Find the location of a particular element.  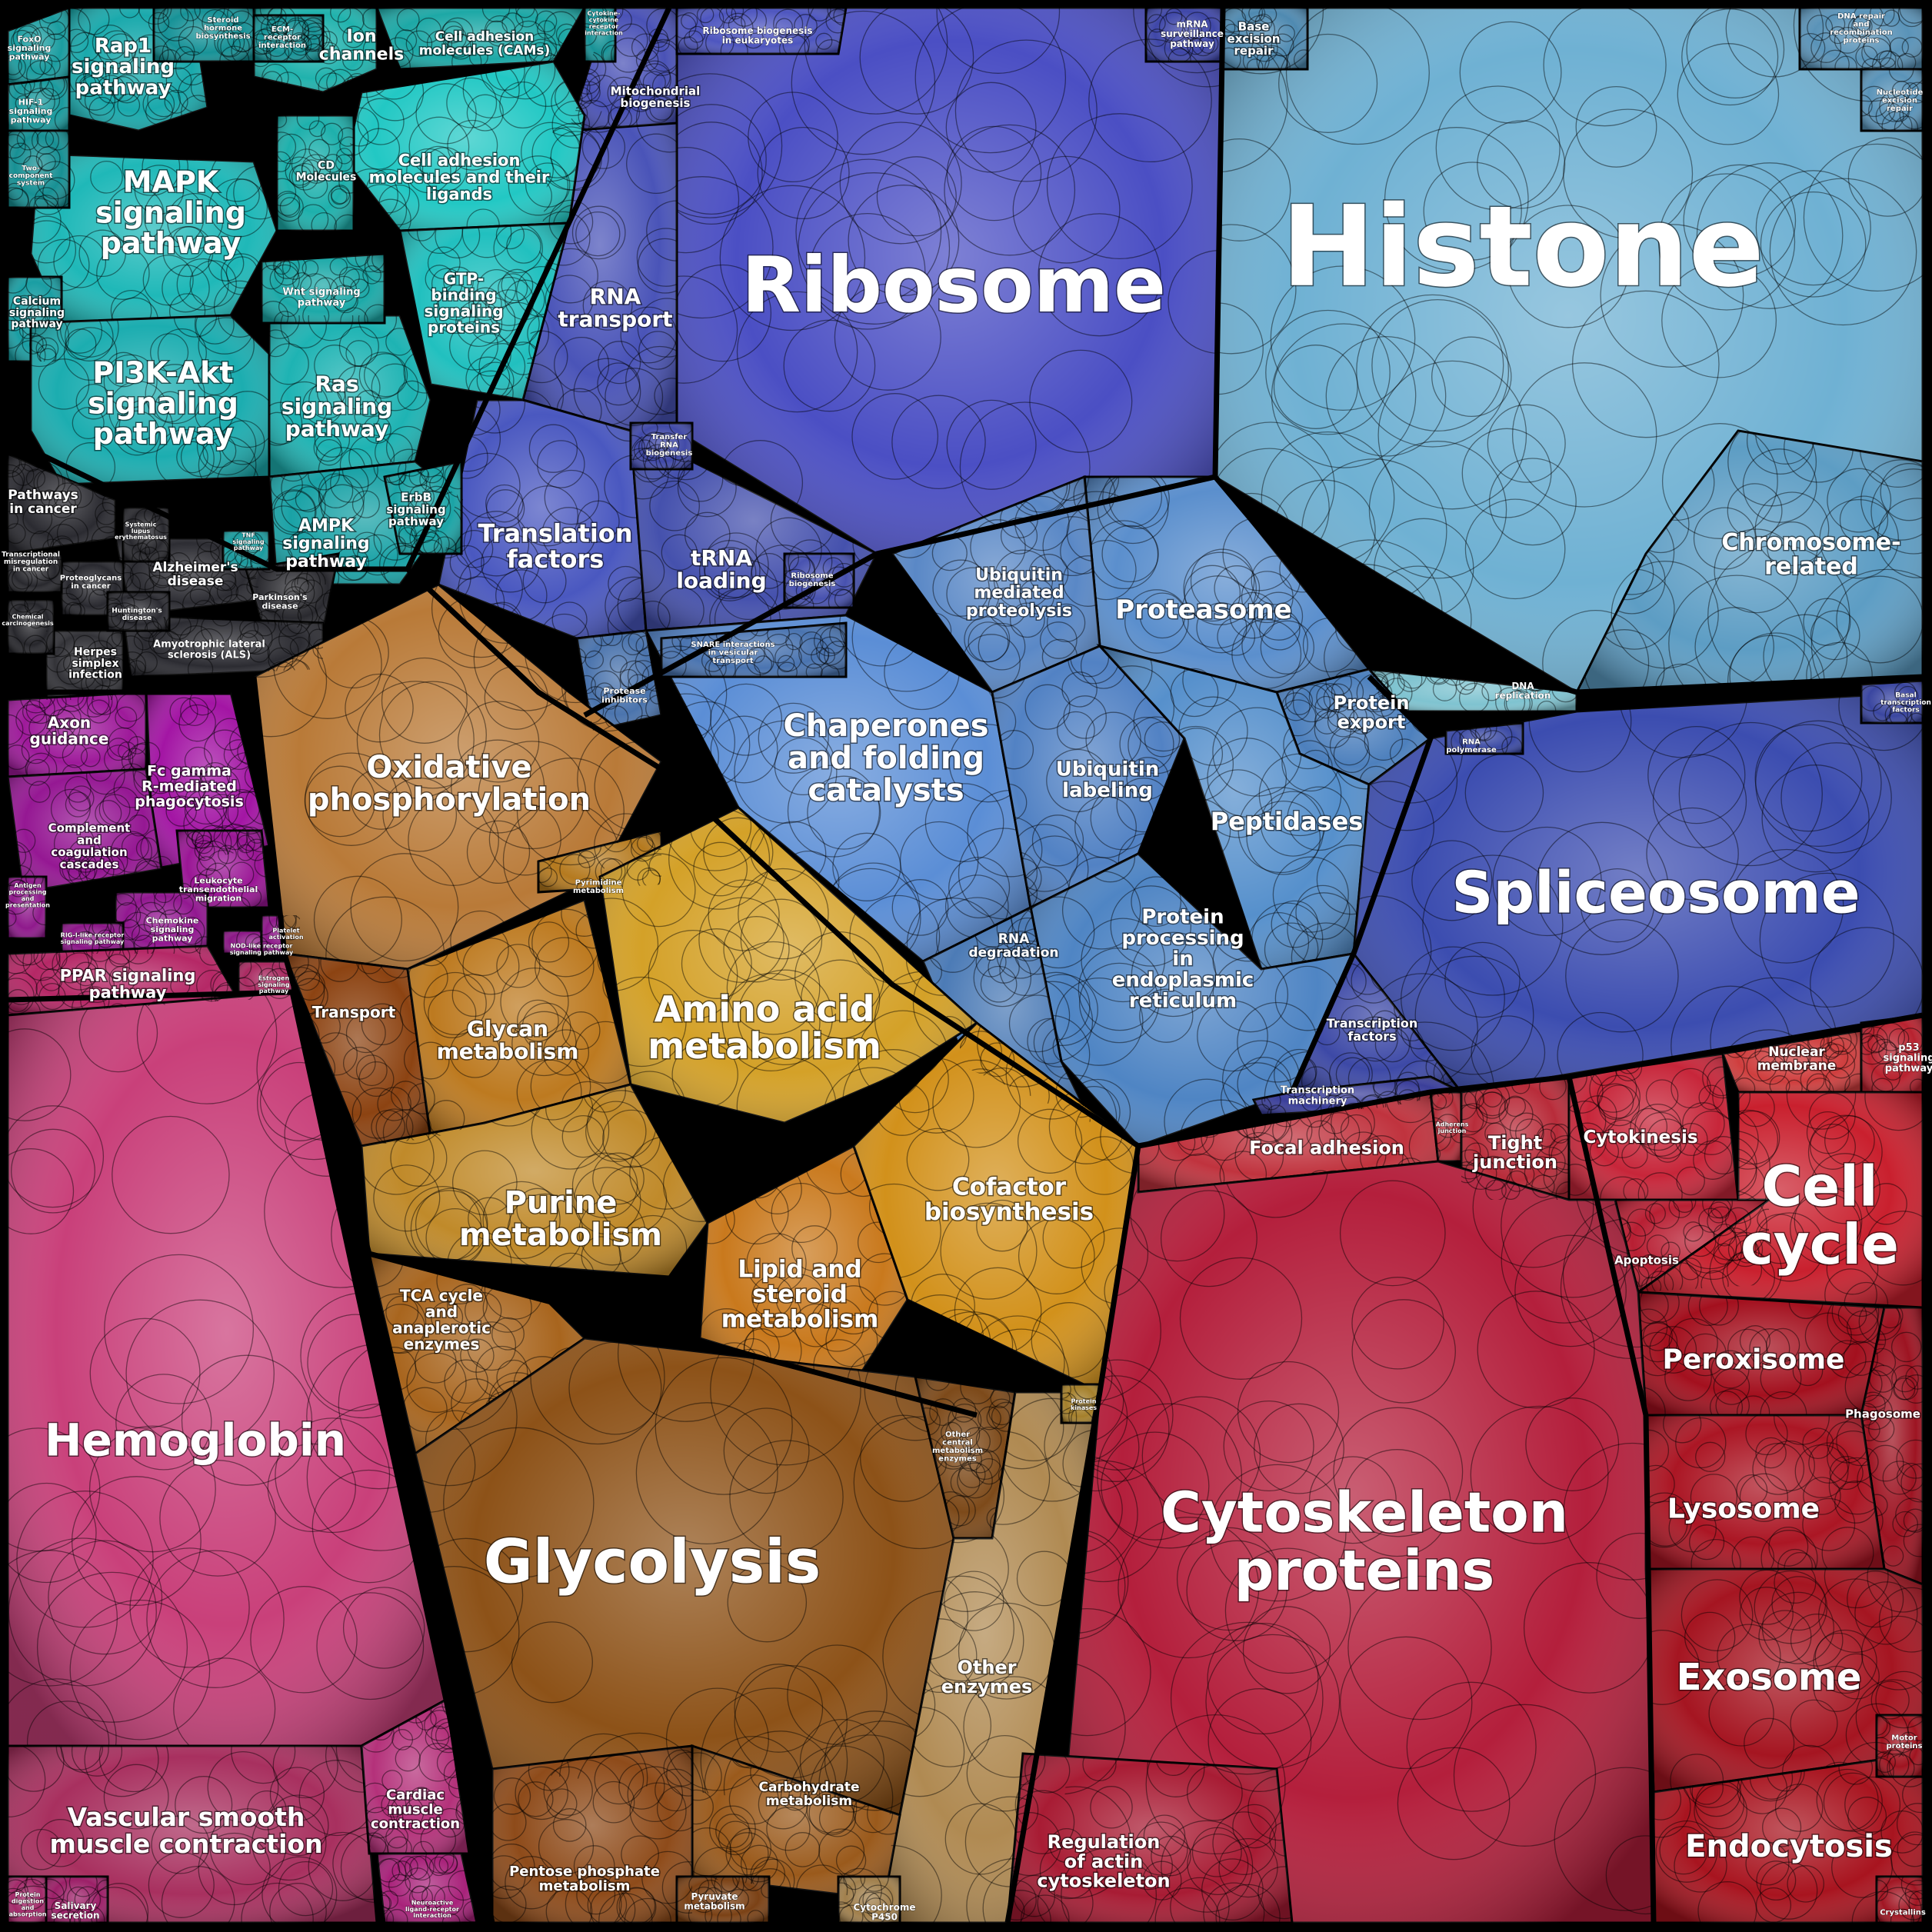

label-line: Cell is located at coordinates (1819, 1186).